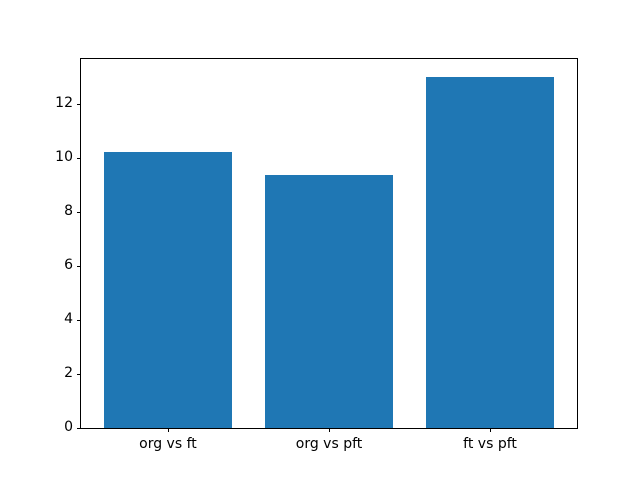 The width and height of the screenshot is (640, 480). What do you see at coordinates (68, 372) in the screenshot?
I see `y-tick-label: 2` at bounding box center [68, 372].